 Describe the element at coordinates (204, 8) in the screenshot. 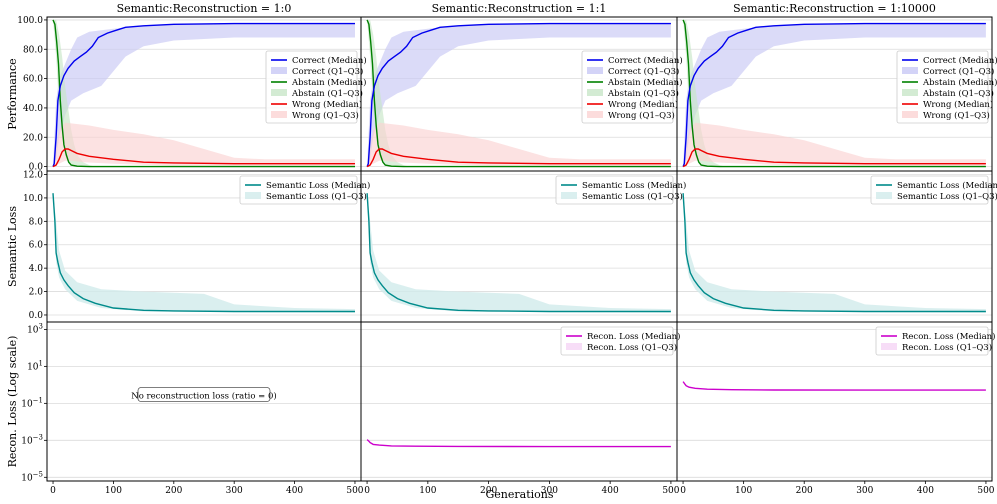

I see `column-title: Semantic:Reconstruction = 1:0` at that location.